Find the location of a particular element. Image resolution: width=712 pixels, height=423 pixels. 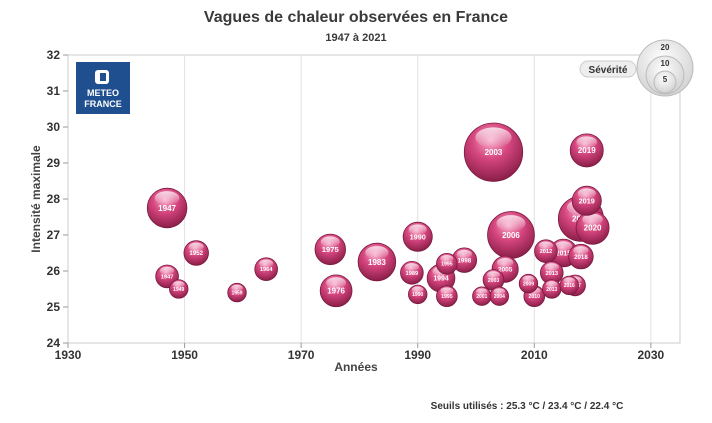

bubble-point: 1983 is located at coordinates (377, 262).